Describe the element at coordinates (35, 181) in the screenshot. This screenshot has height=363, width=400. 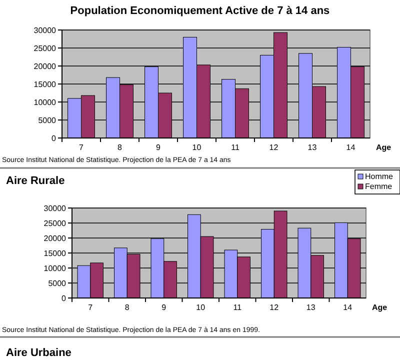
I see `chart-title: Aire Rurale` at that location.